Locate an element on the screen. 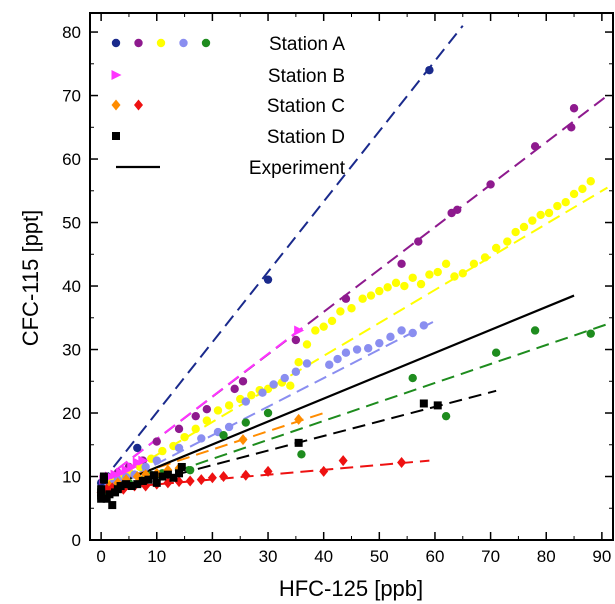  y-tick-label: 0 is located at coordinates (76, 540).